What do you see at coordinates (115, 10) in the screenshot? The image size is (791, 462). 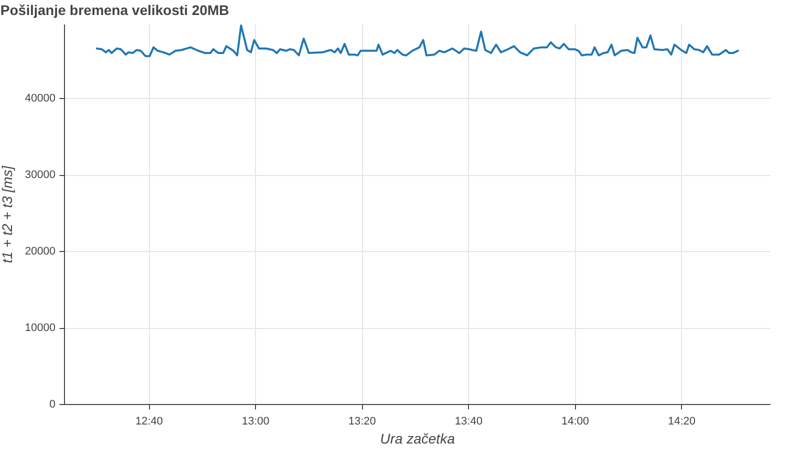 I see `chart-title: Pošiljanje bremena velikosti 20MB` at bounding box center [115, 10].